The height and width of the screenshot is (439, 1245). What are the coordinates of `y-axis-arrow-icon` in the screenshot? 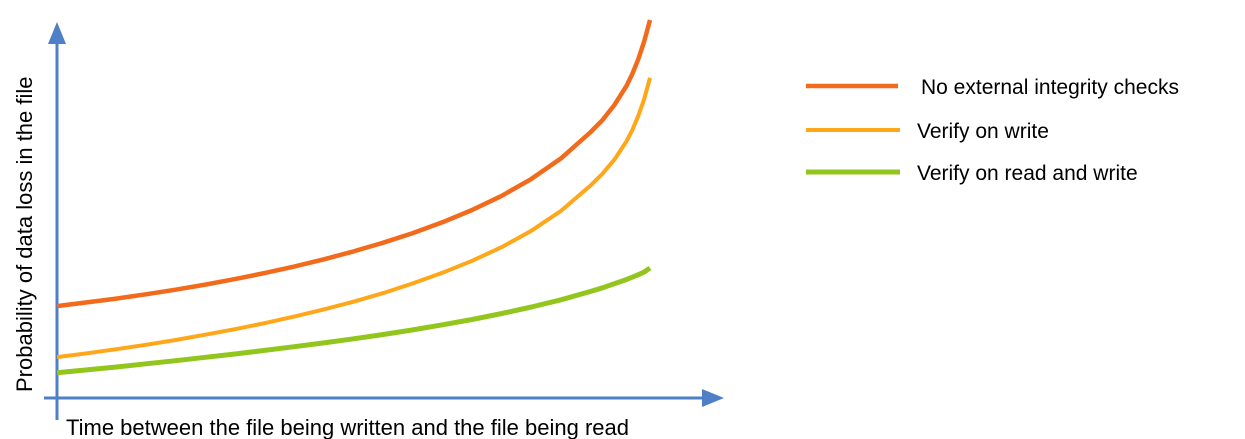 It's located at (57, 33).